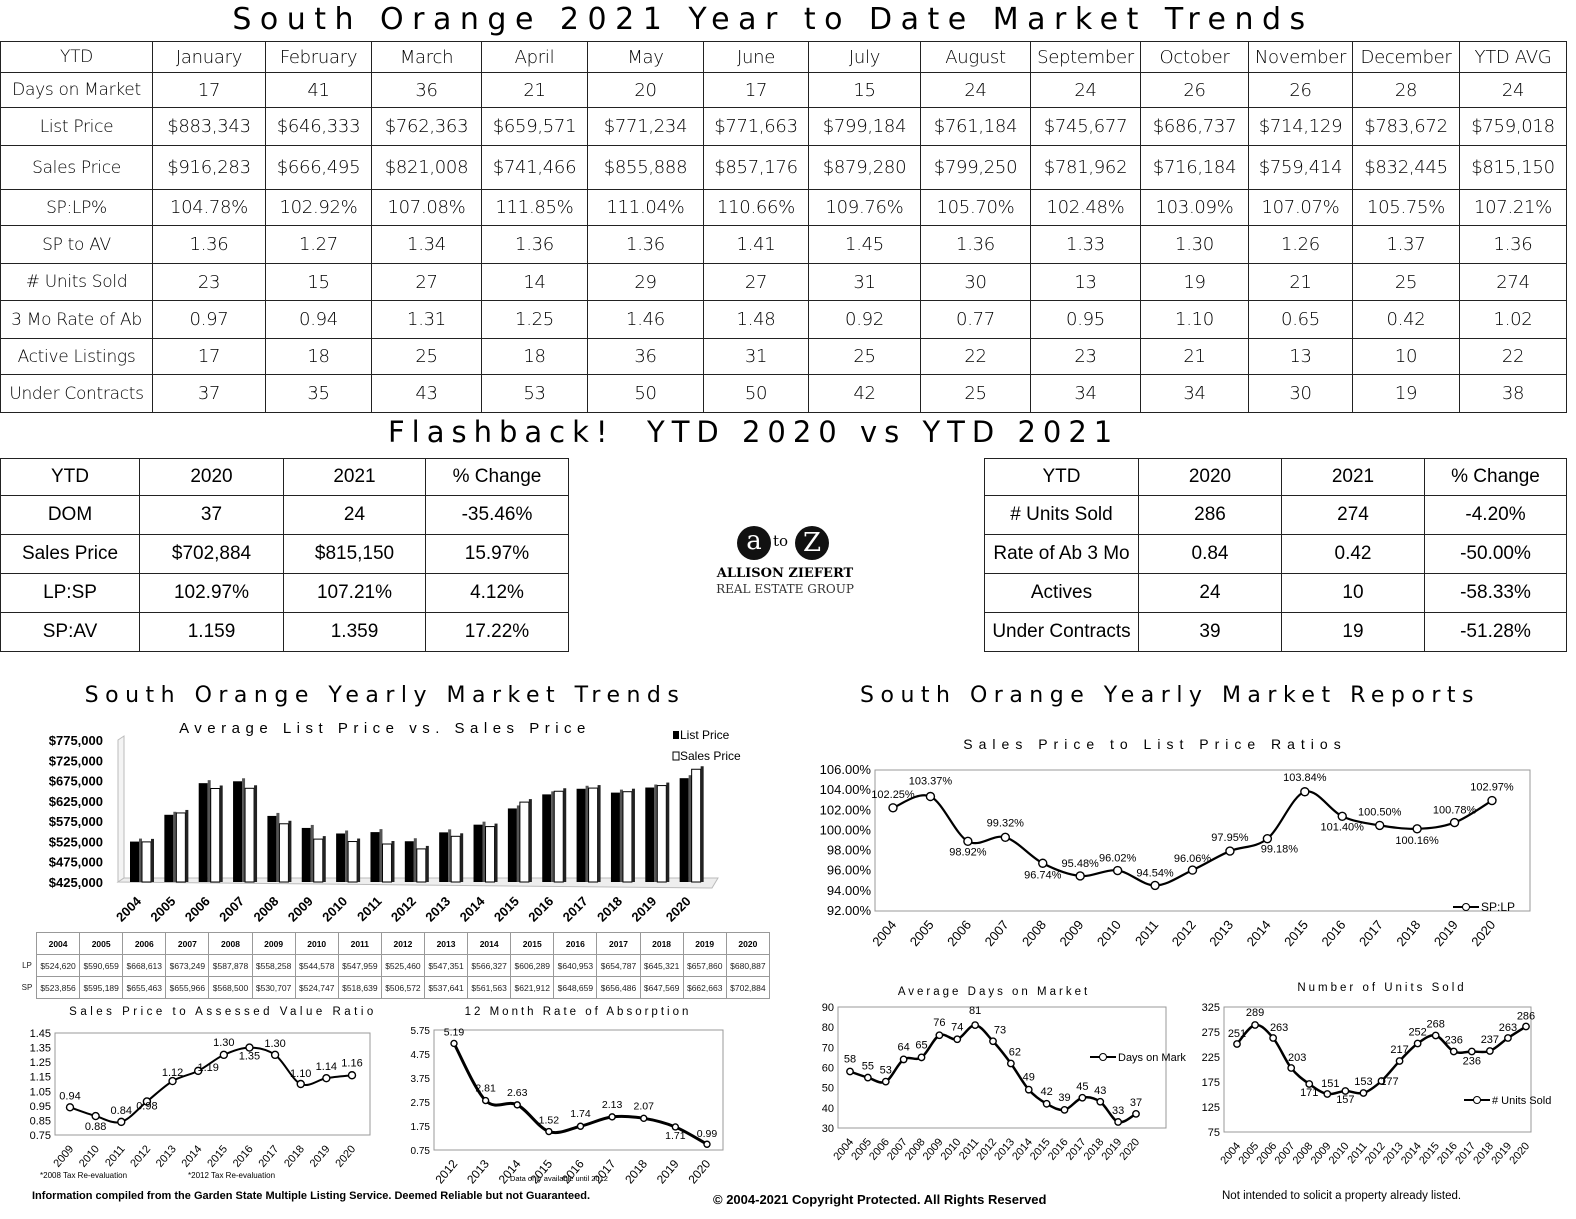  I want to click on y-tick-label: 1.35, so click(40, 1049).